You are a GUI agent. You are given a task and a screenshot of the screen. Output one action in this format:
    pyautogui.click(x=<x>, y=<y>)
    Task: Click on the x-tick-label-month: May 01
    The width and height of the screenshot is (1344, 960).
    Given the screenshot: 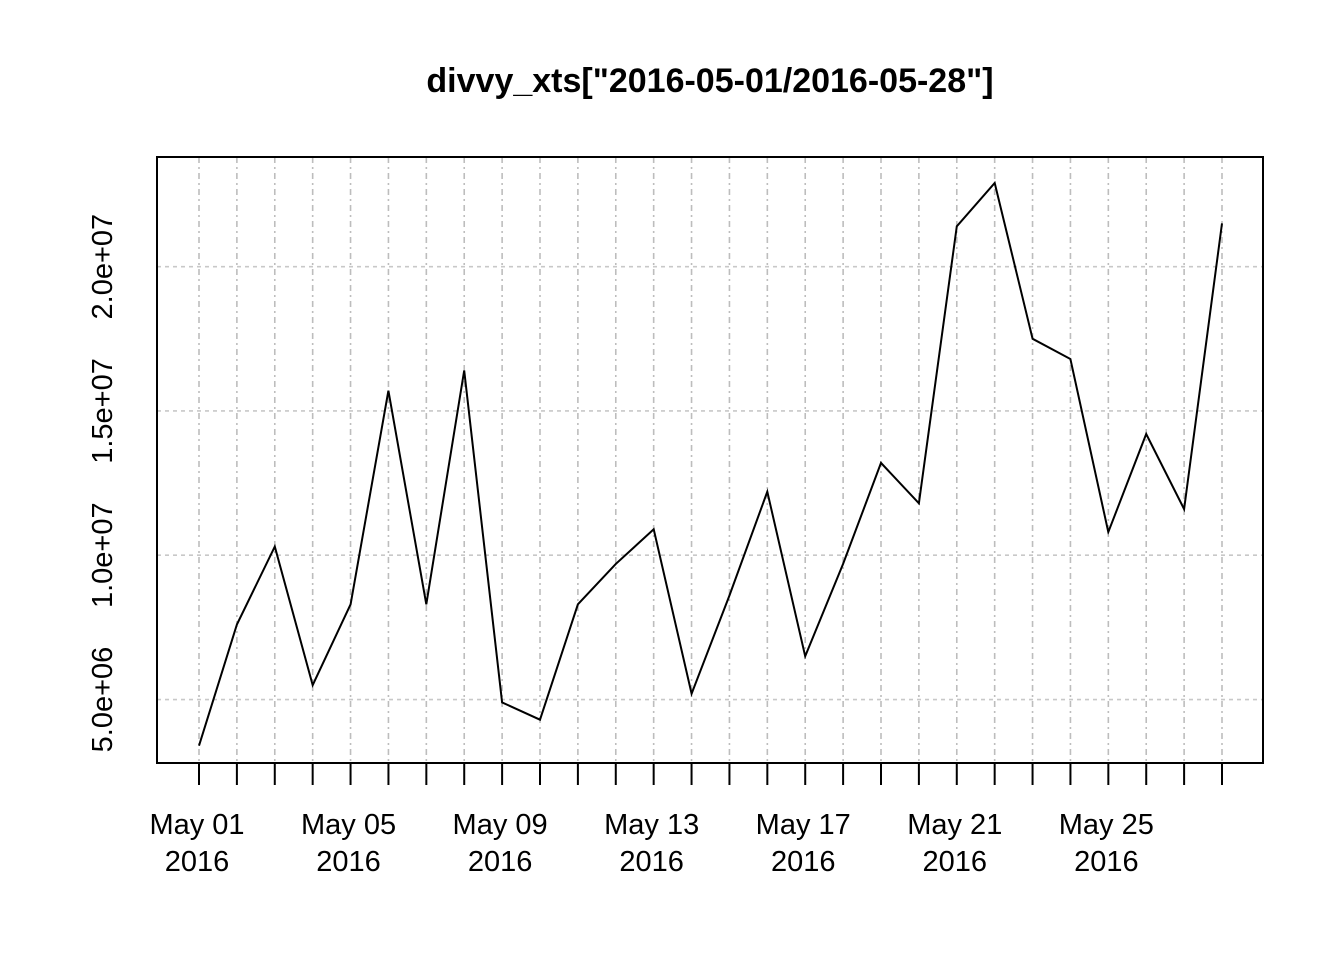 What is the action you would take?
    pyautogui.click(x=196, y=825)
    